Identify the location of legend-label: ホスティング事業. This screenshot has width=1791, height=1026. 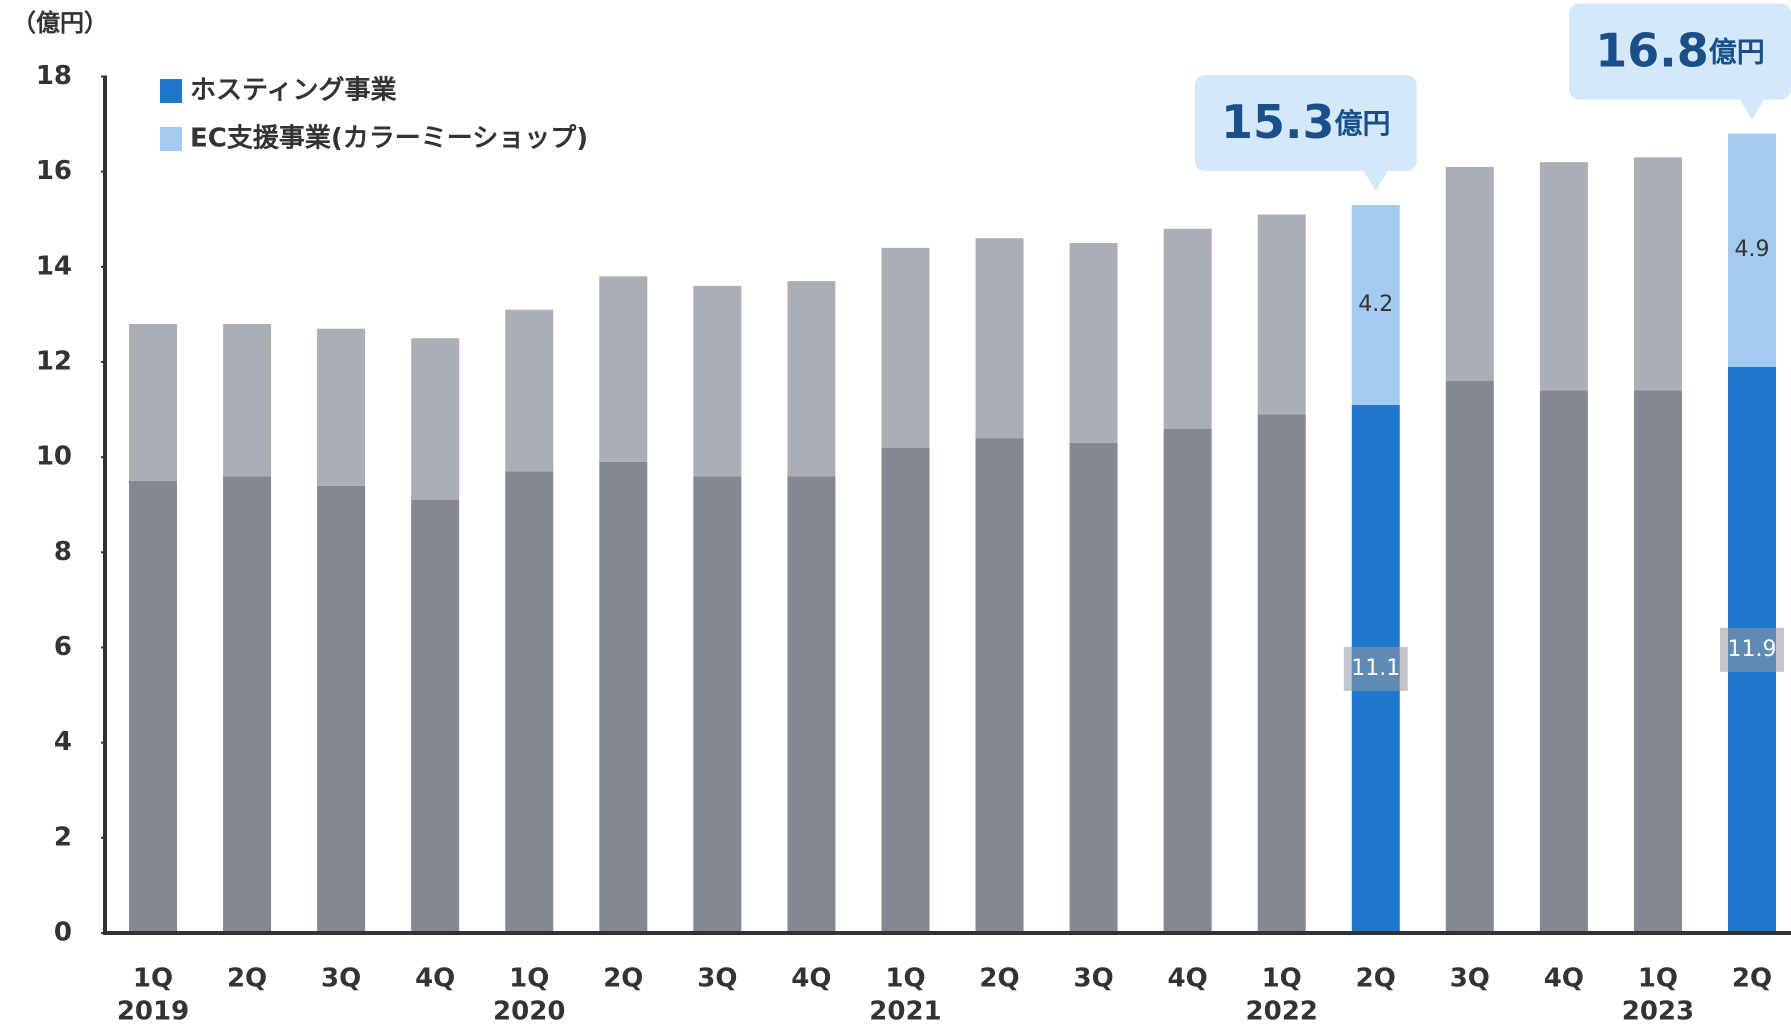
(293, 91).